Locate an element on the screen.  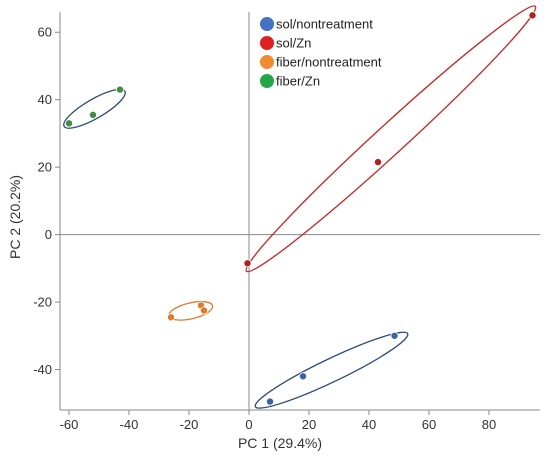
legend-label: sol/nontreatment is located at coordinates (324, 24).